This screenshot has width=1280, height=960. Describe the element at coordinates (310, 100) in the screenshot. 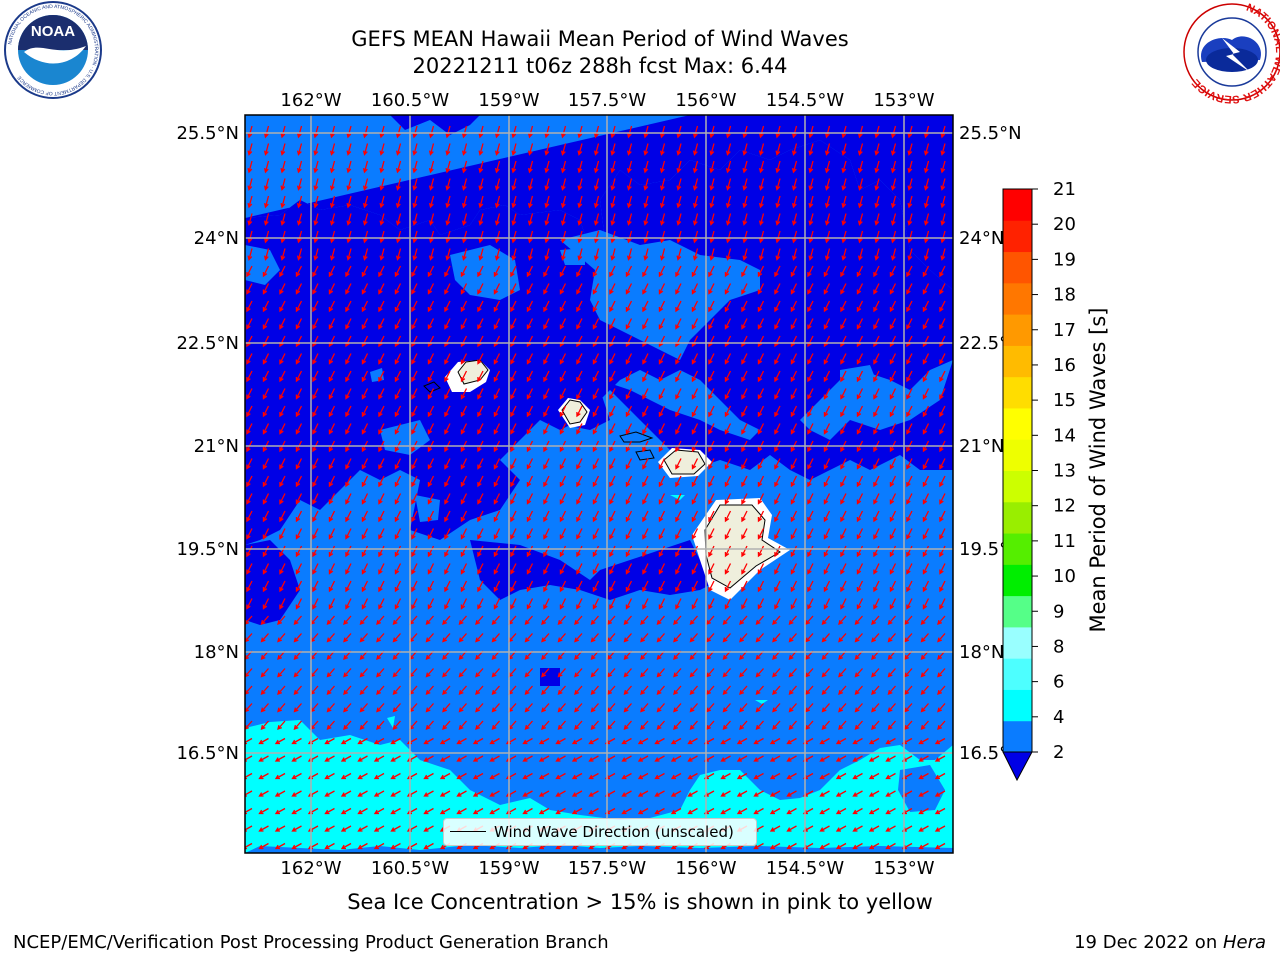

I see `lon-label-top: 162°W` at that location.